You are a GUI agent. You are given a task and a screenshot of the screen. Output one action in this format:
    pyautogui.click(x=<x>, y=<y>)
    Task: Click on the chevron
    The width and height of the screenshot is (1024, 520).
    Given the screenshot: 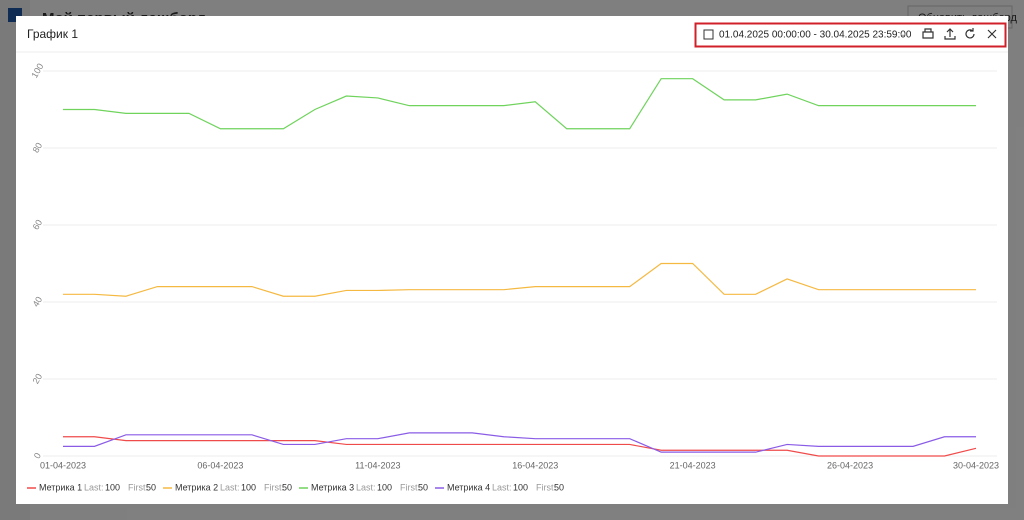 What is the action you would take?
    pyautogui.click(x=903, y=34)
    